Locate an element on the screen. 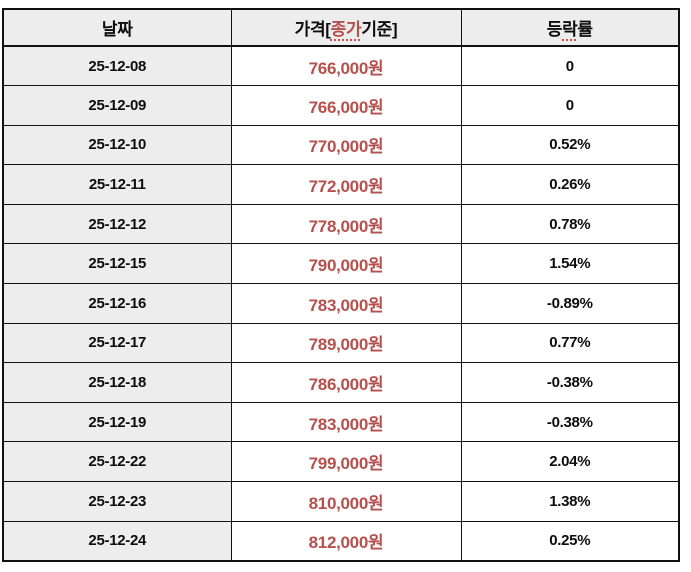 This screenshot has width=691, height=572. table-row: 25-12-11 772,000원 0.26% is located at coordinates (341, 184).